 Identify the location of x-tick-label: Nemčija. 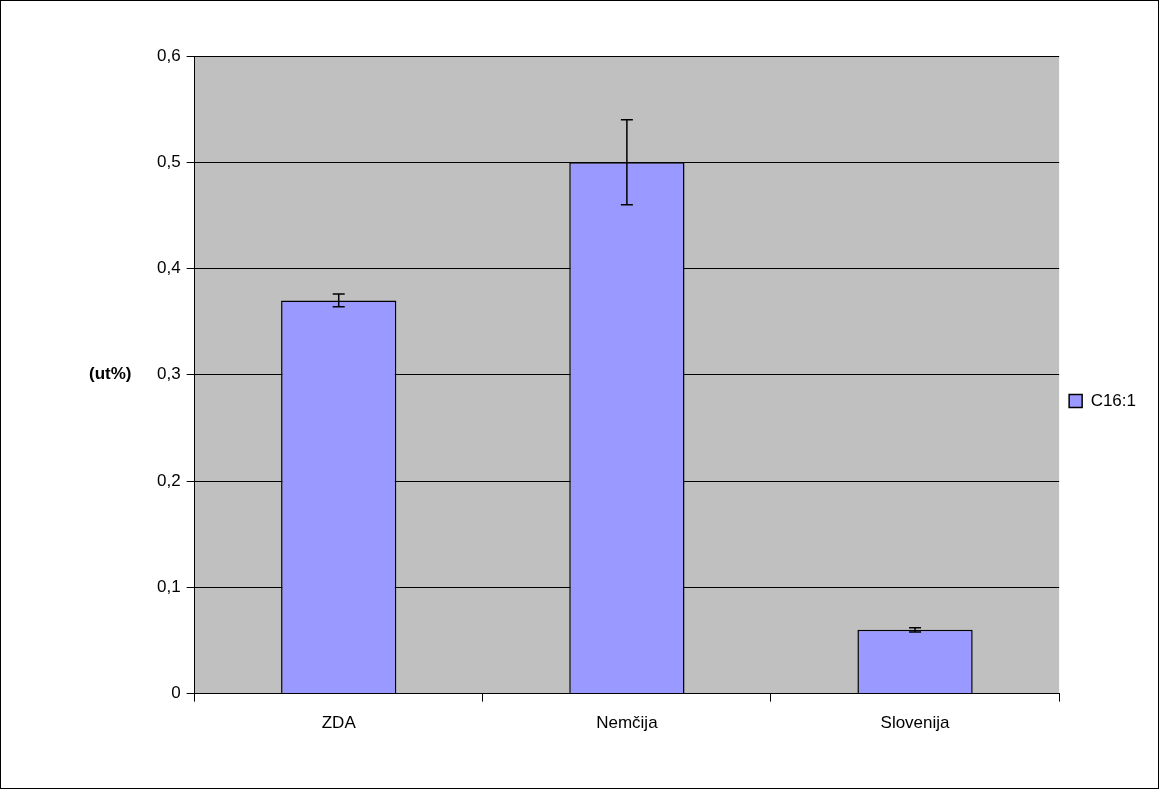
(627, 723).